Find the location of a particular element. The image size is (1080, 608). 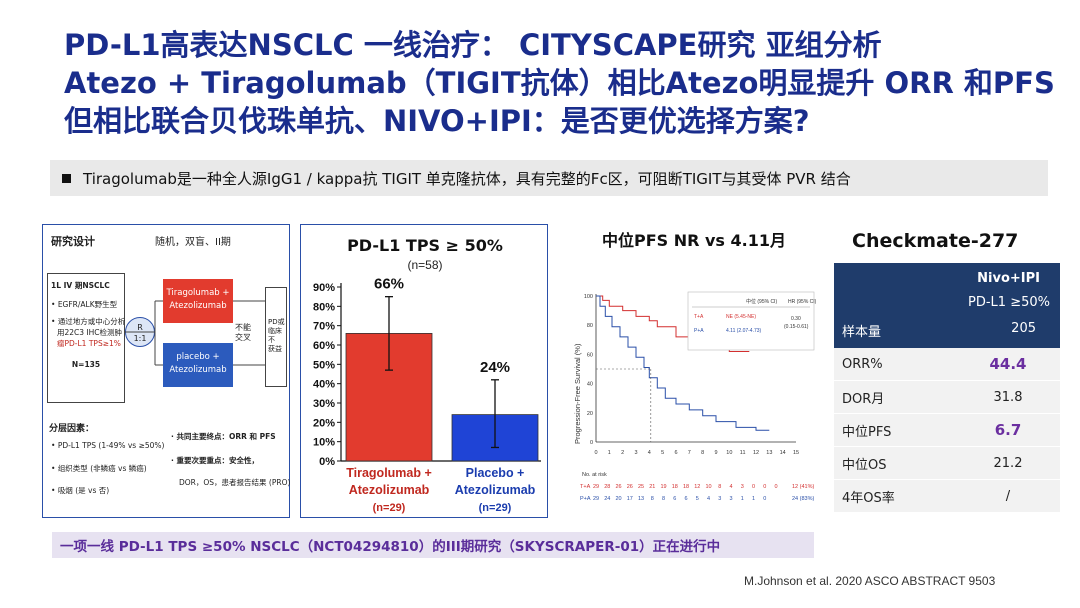

km-legend-box is located at coordinates (751, 321).